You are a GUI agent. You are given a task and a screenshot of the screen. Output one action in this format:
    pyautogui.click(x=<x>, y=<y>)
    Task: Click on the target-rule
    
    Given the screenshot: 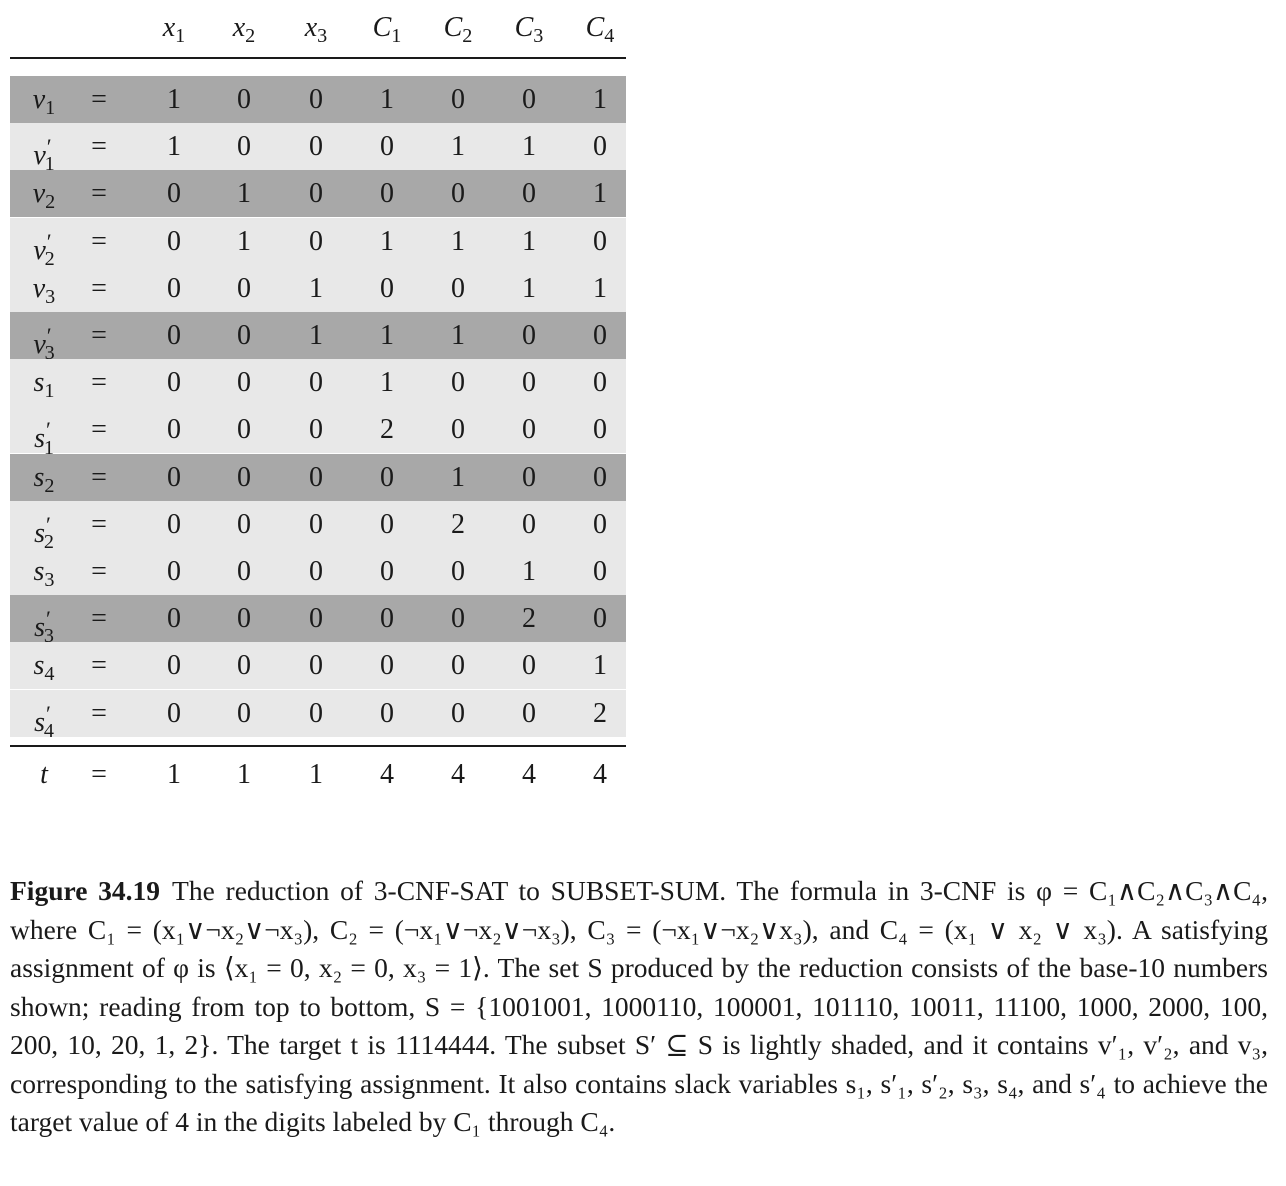 What is the action you would take?
    pyautogui.click(x=318, y=746)
    